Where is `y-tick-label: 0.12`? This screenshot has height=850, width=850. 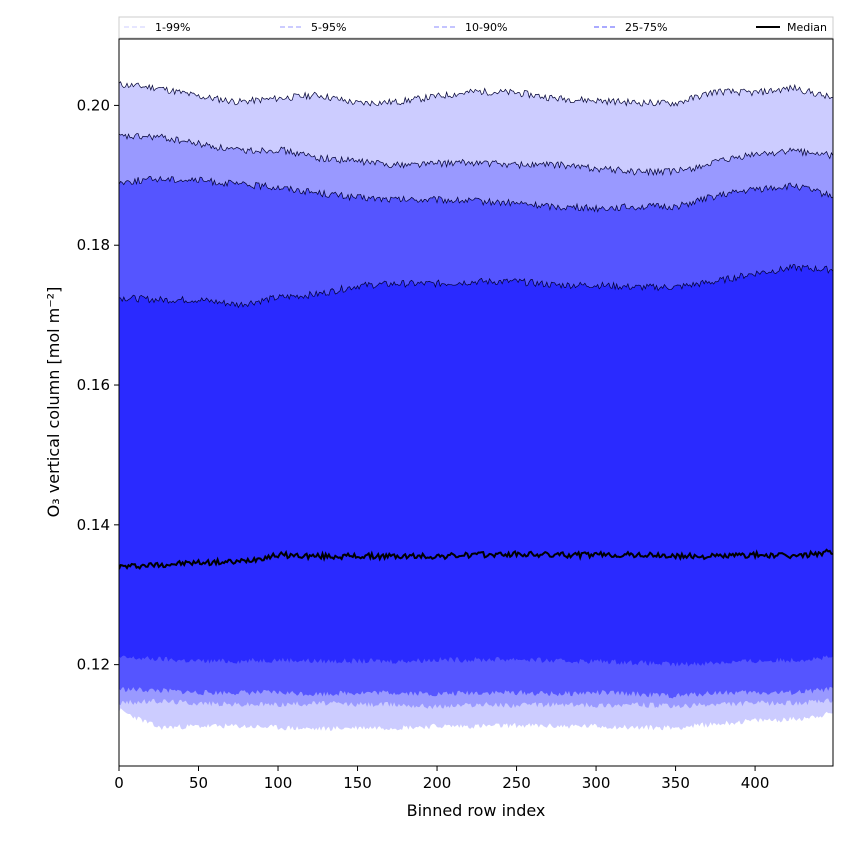 y-tick-label: 0.12 is located at coordinates (93, 665).